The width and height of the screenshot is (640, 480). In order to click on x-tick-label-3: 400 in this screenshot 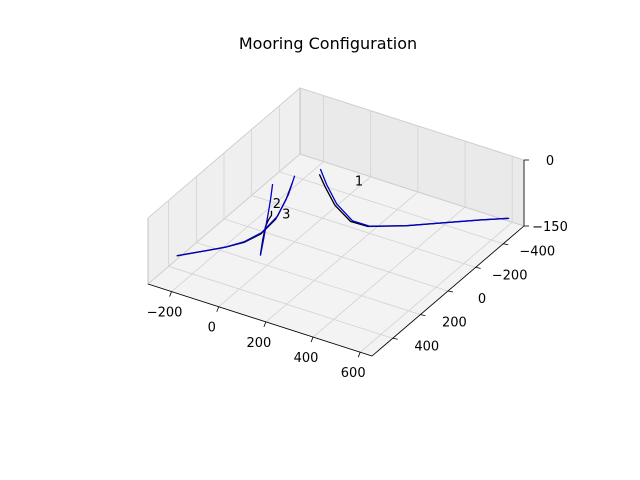, I will do `click(306, 358)`.